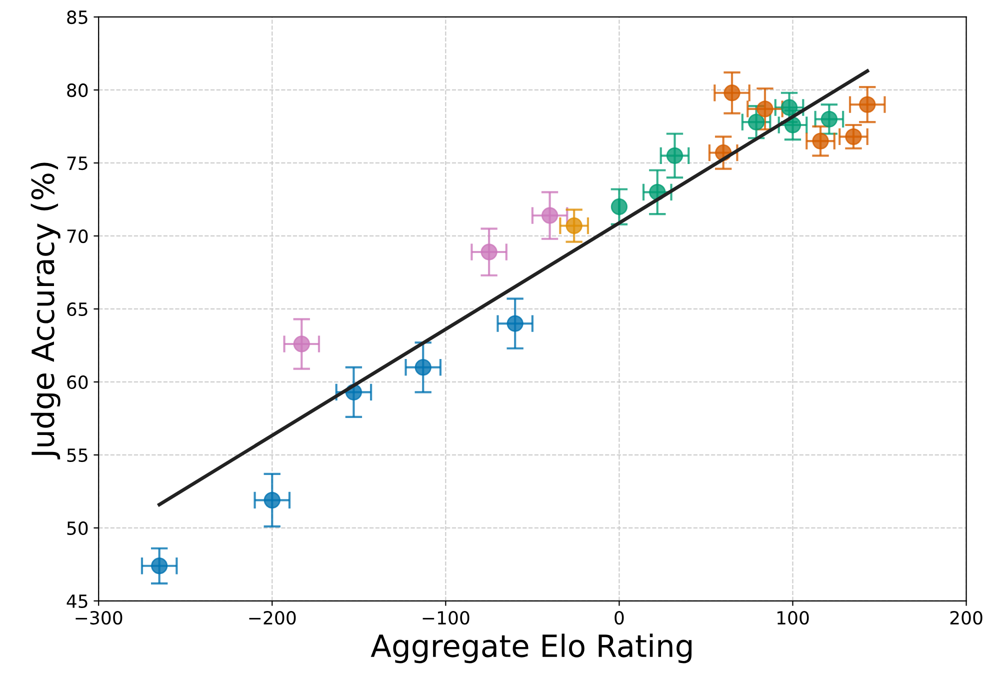  Describe the element at coordinates (619, 617) in the screenshot. I see `x-tick-label: 0` at that location.